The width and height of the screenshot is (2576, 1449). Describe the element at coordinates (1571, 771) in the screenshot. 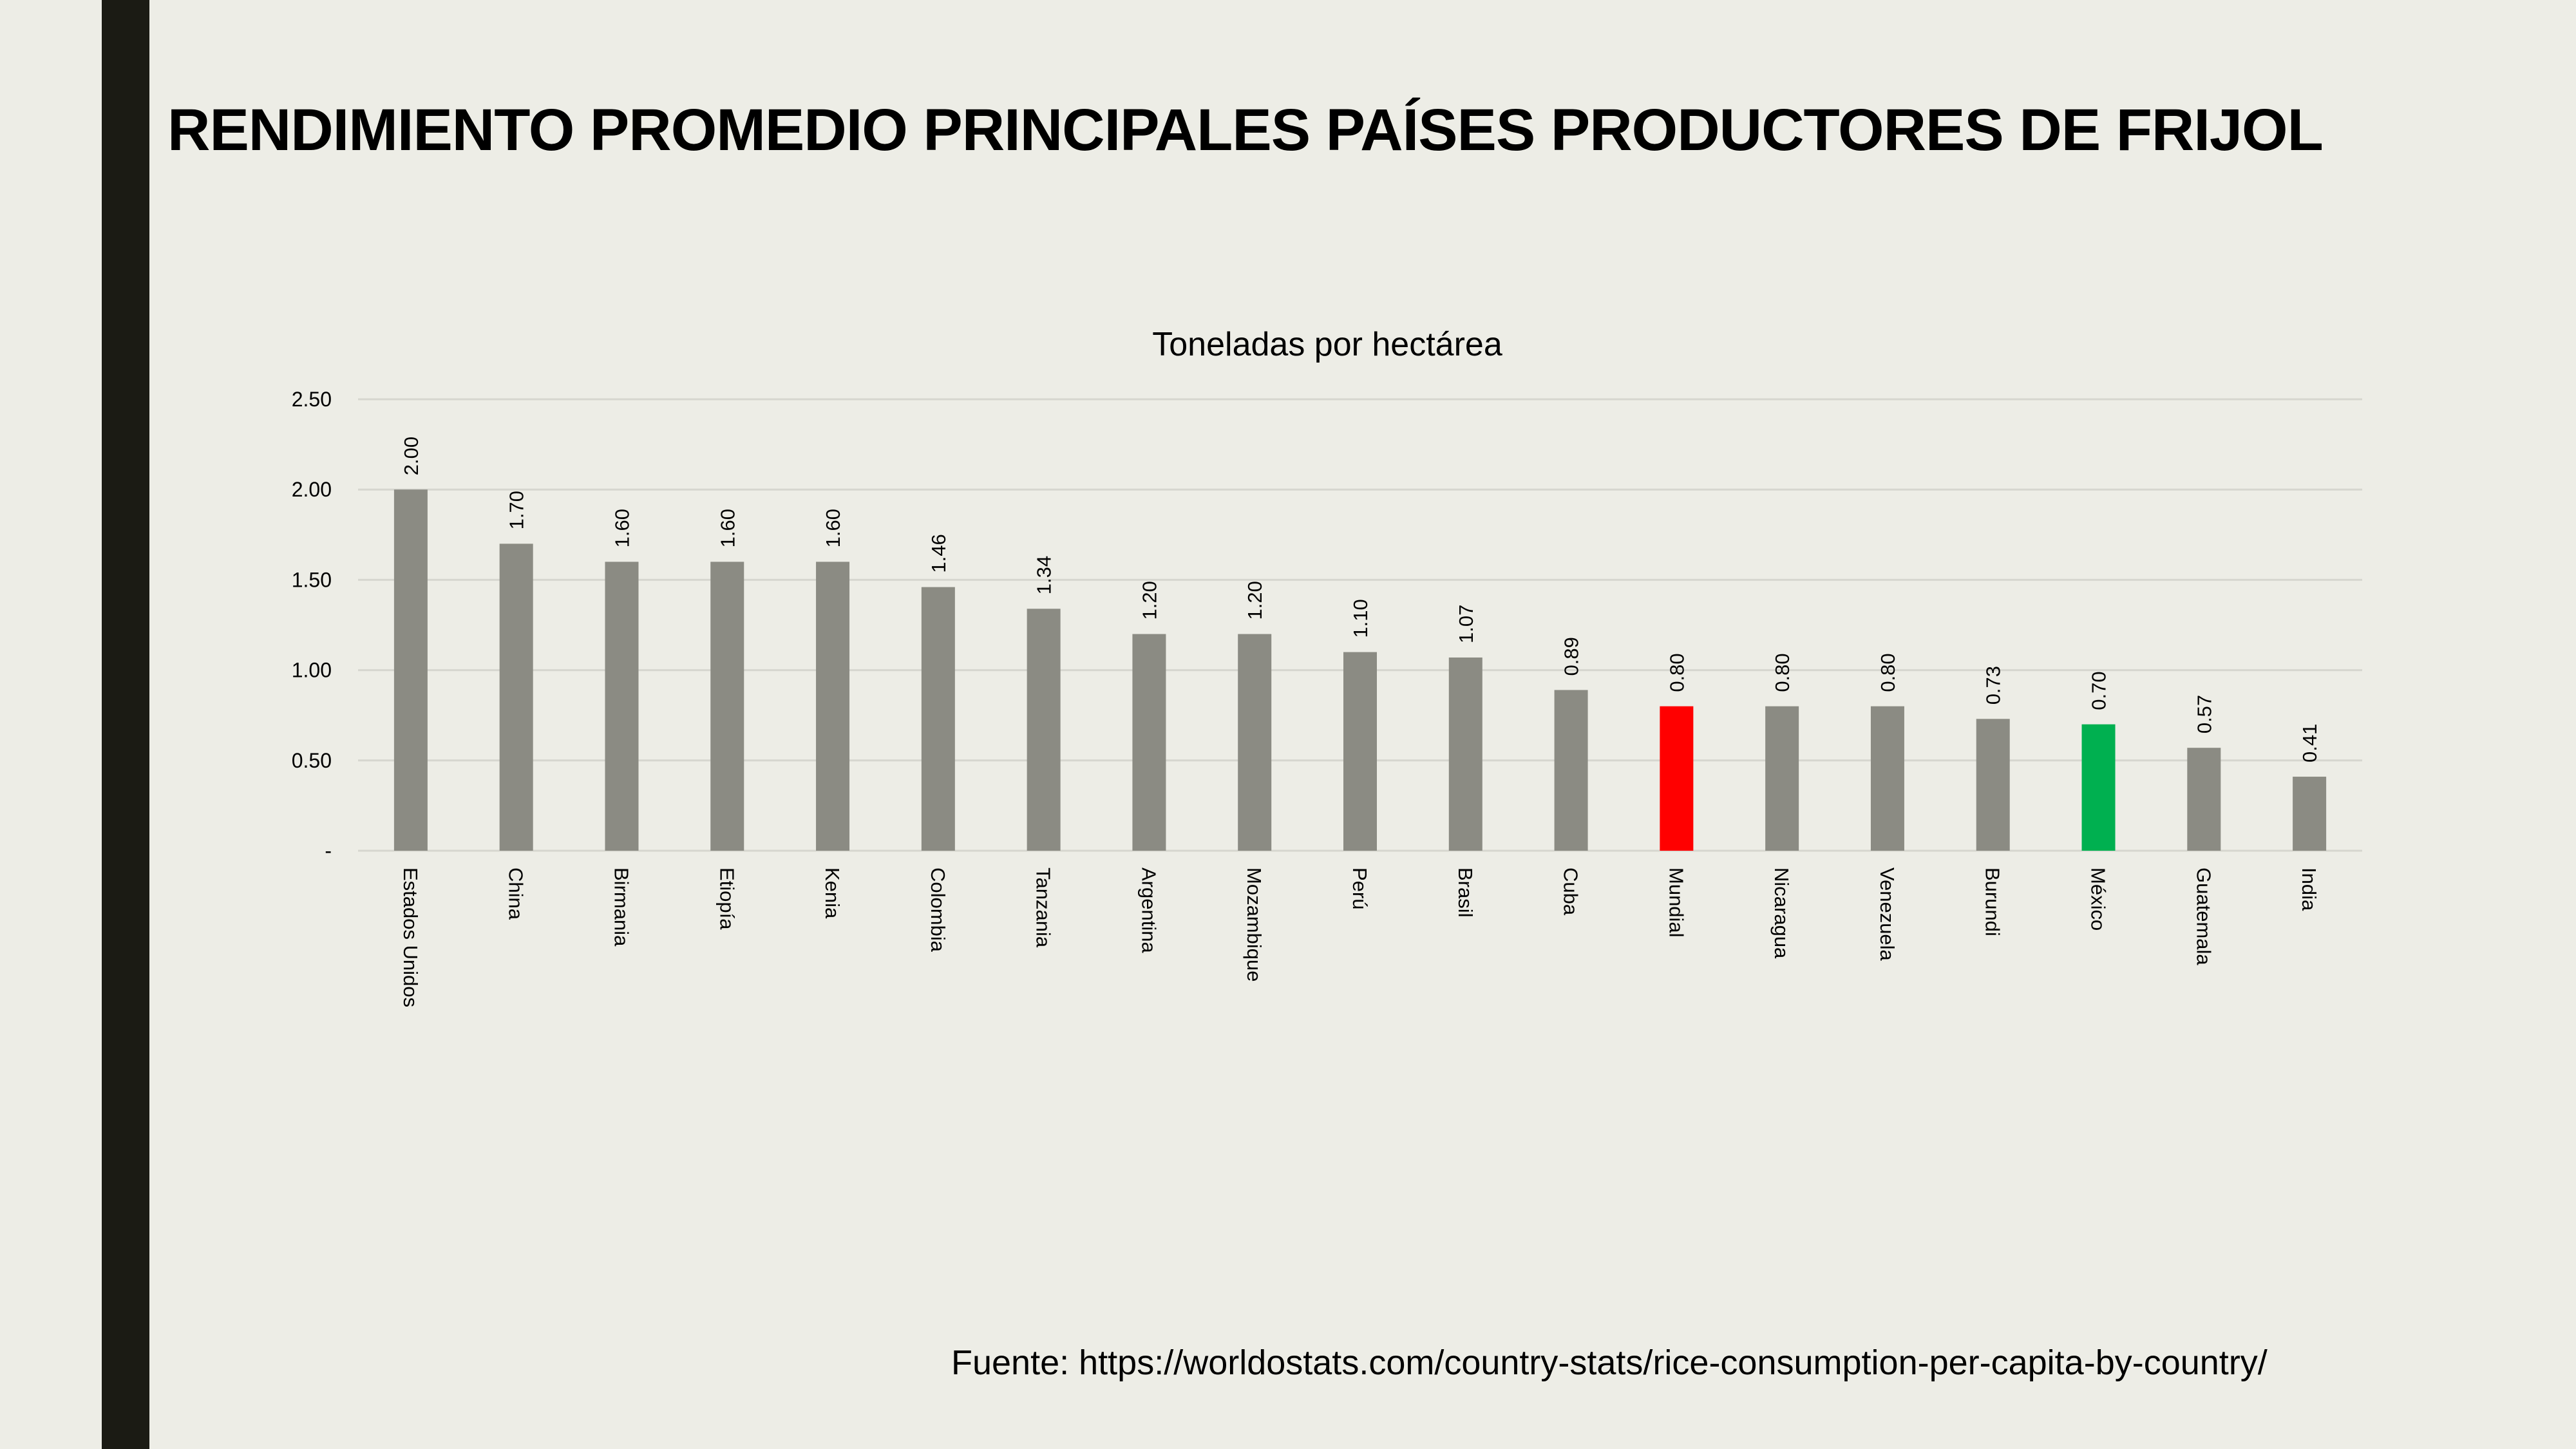

I see `bar-cuba` at that location.